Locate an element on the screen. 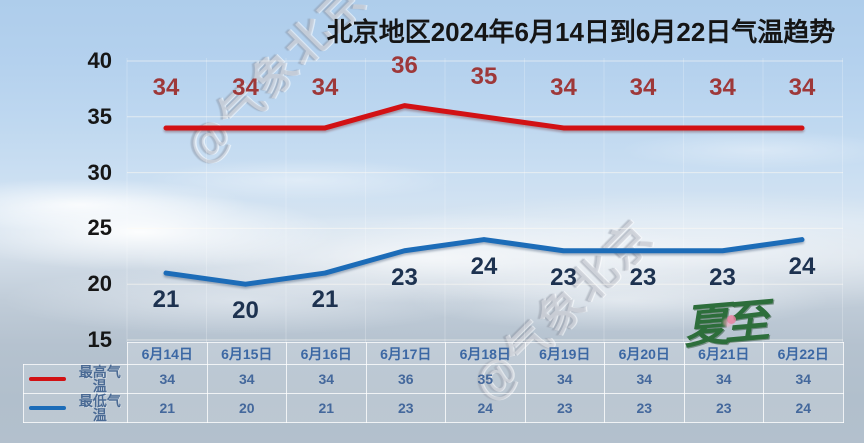 The image size is (864, 443). high-temp-value-label: 35 is located at coordinates (484, 76).